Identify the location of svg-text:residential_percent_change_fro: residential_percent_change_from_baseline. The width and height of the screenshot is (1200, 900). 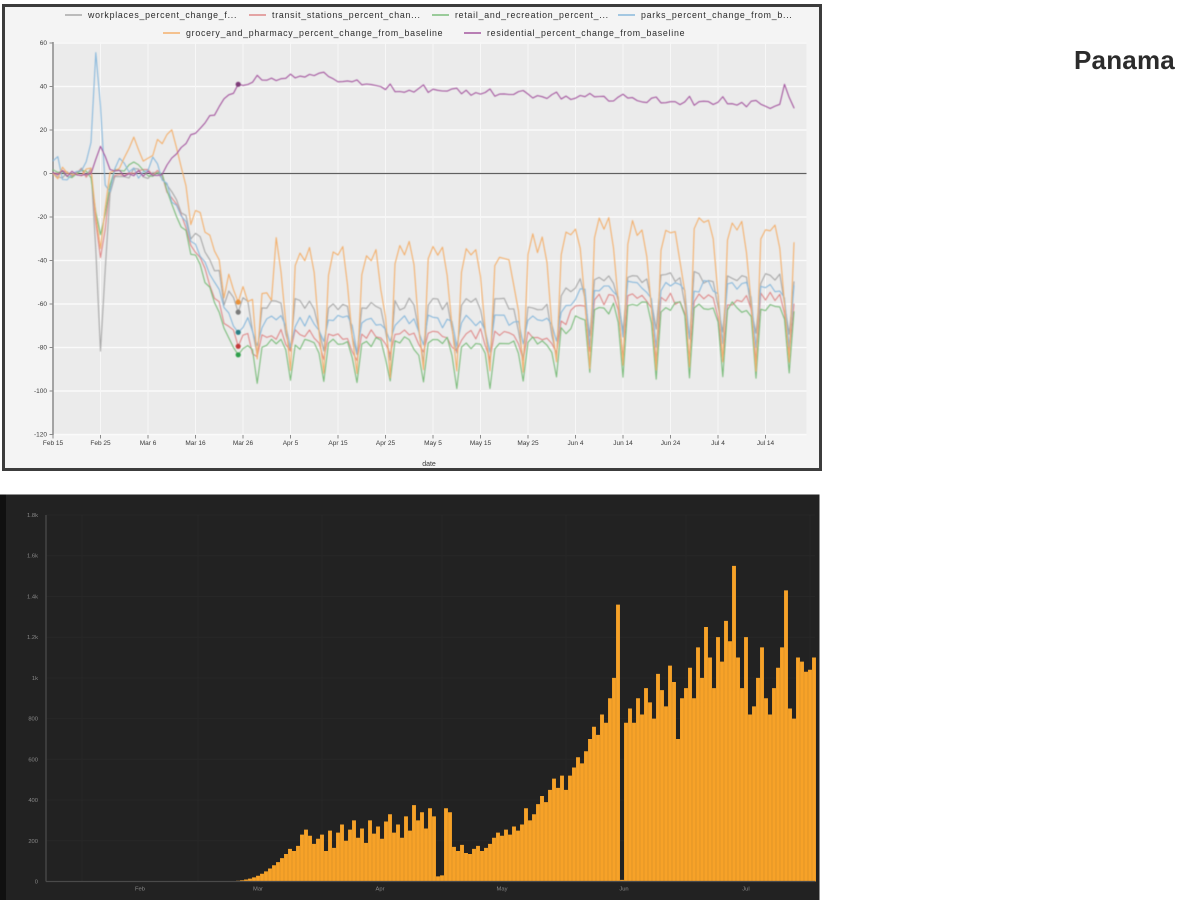
(586, 33).